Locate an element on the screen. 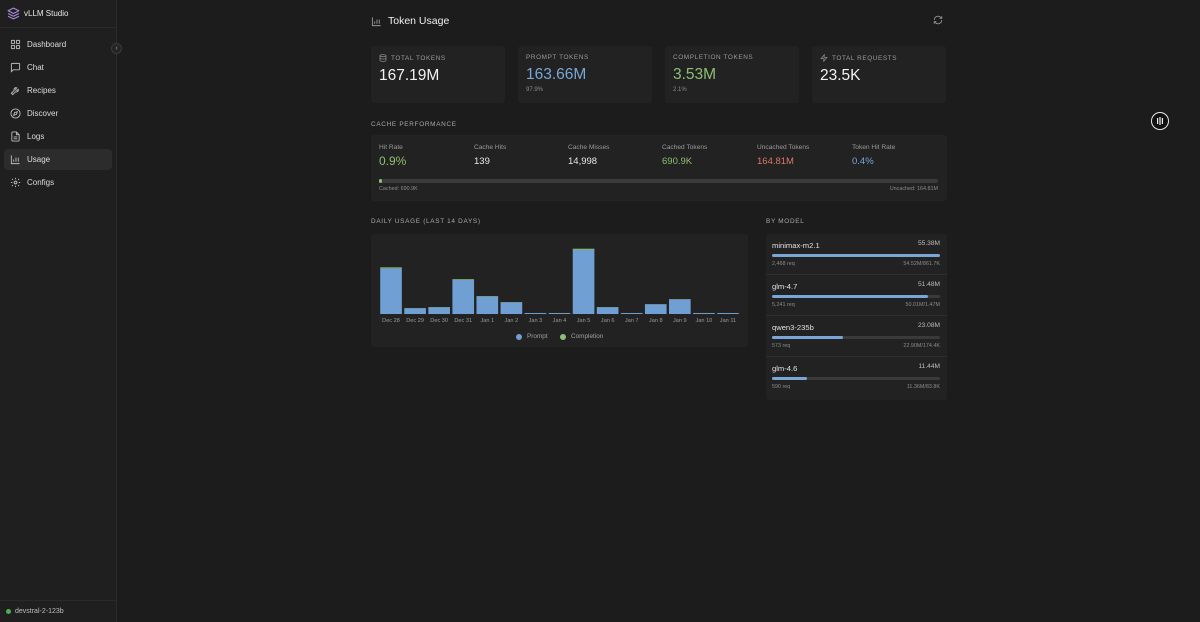 The width and height of the screenshot is (1200, 622). stat-card-prompt-tokens: Prompt Tokens 163.66M 97.9% is located at coordinates (585, 74).